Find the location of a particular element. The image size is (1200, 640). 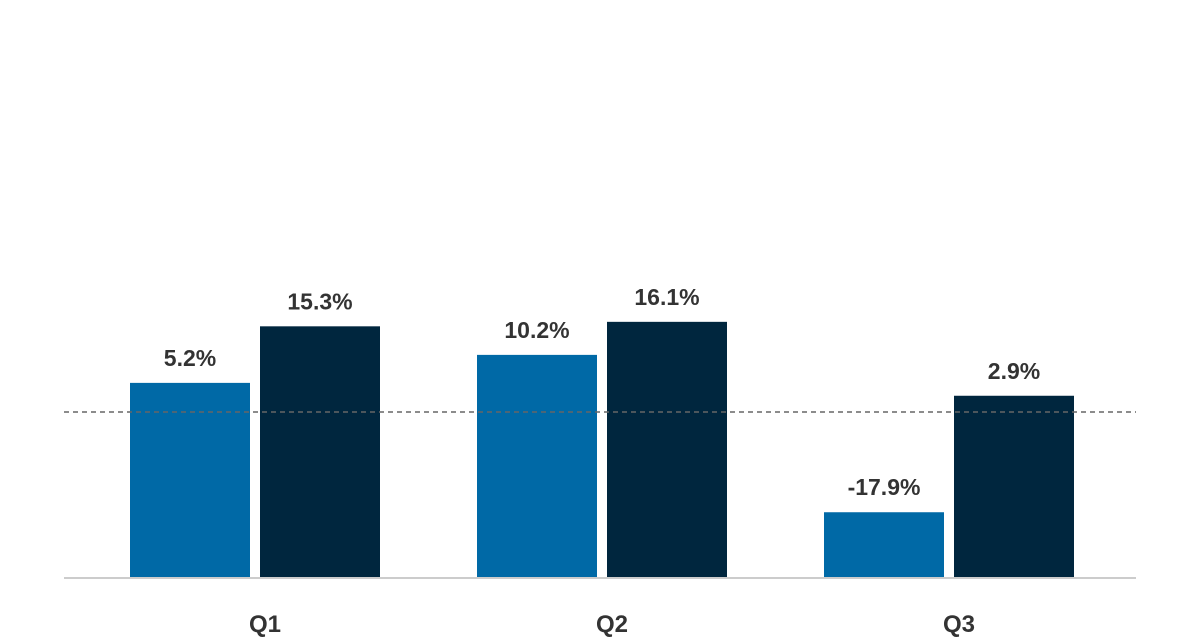

x-tick-label-q1: Q1 is located at coordinates (265, 624).